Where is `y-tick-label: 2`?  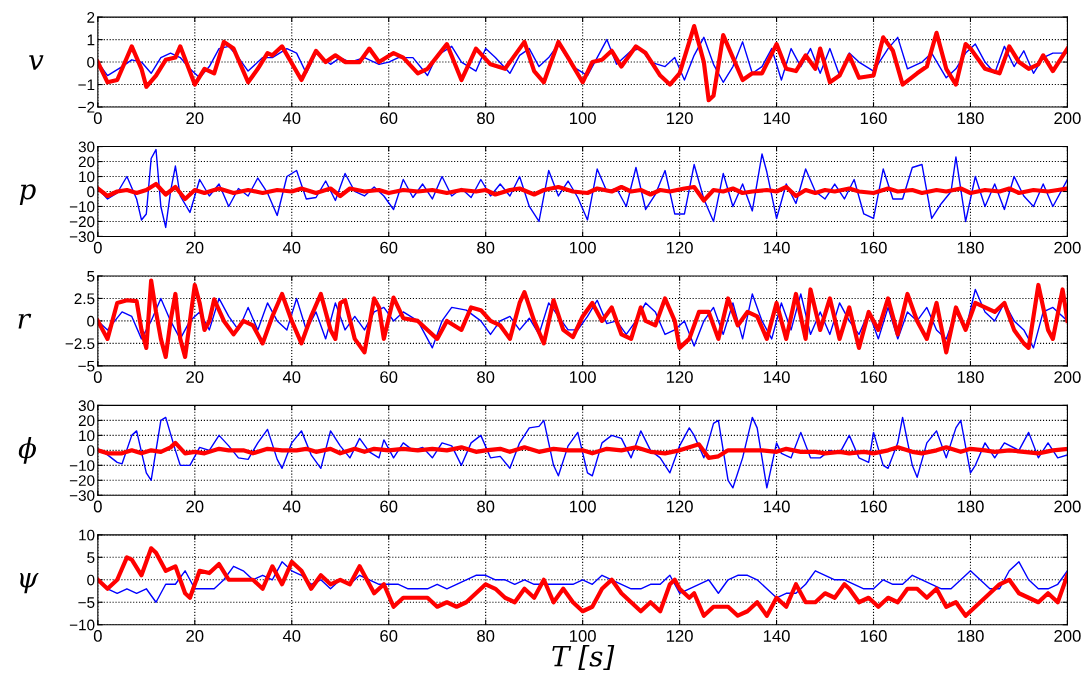 y-tick-label: 2 is located at coordinates (91, 17).